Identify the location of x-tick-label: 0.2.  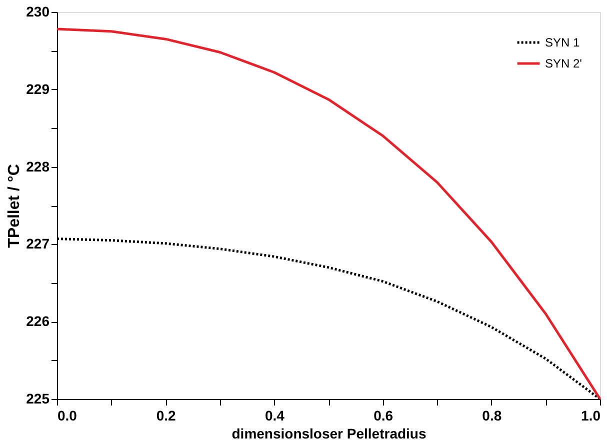
(166, 416).